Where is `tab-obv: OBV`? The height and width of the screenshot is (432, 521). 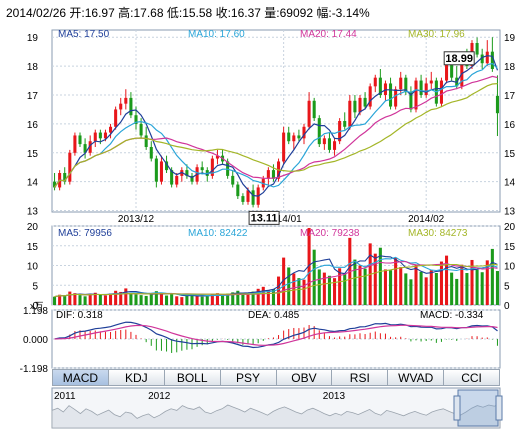
tab-obv: OBV is located at coordinates (304, 377).